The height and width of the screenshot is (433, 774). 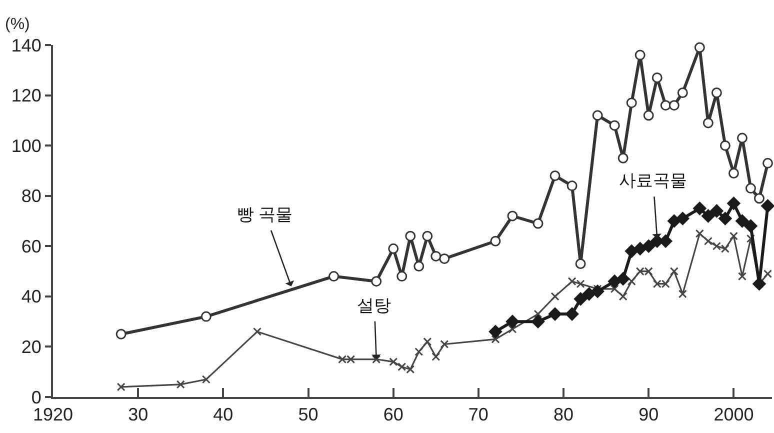 I want to click on y-tick-label: 100, so click(x=26, y=146).